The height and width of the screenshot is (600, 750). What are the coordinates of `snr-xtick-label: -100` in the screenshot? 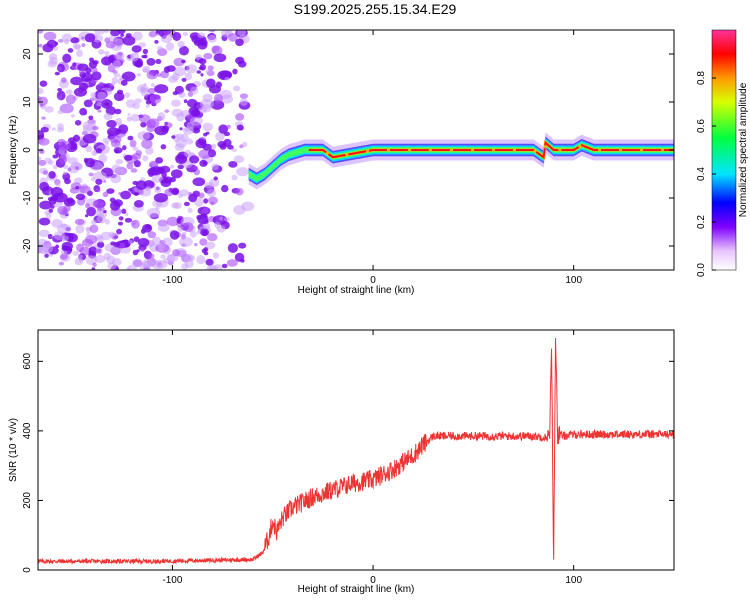 It's located at (172, 580).